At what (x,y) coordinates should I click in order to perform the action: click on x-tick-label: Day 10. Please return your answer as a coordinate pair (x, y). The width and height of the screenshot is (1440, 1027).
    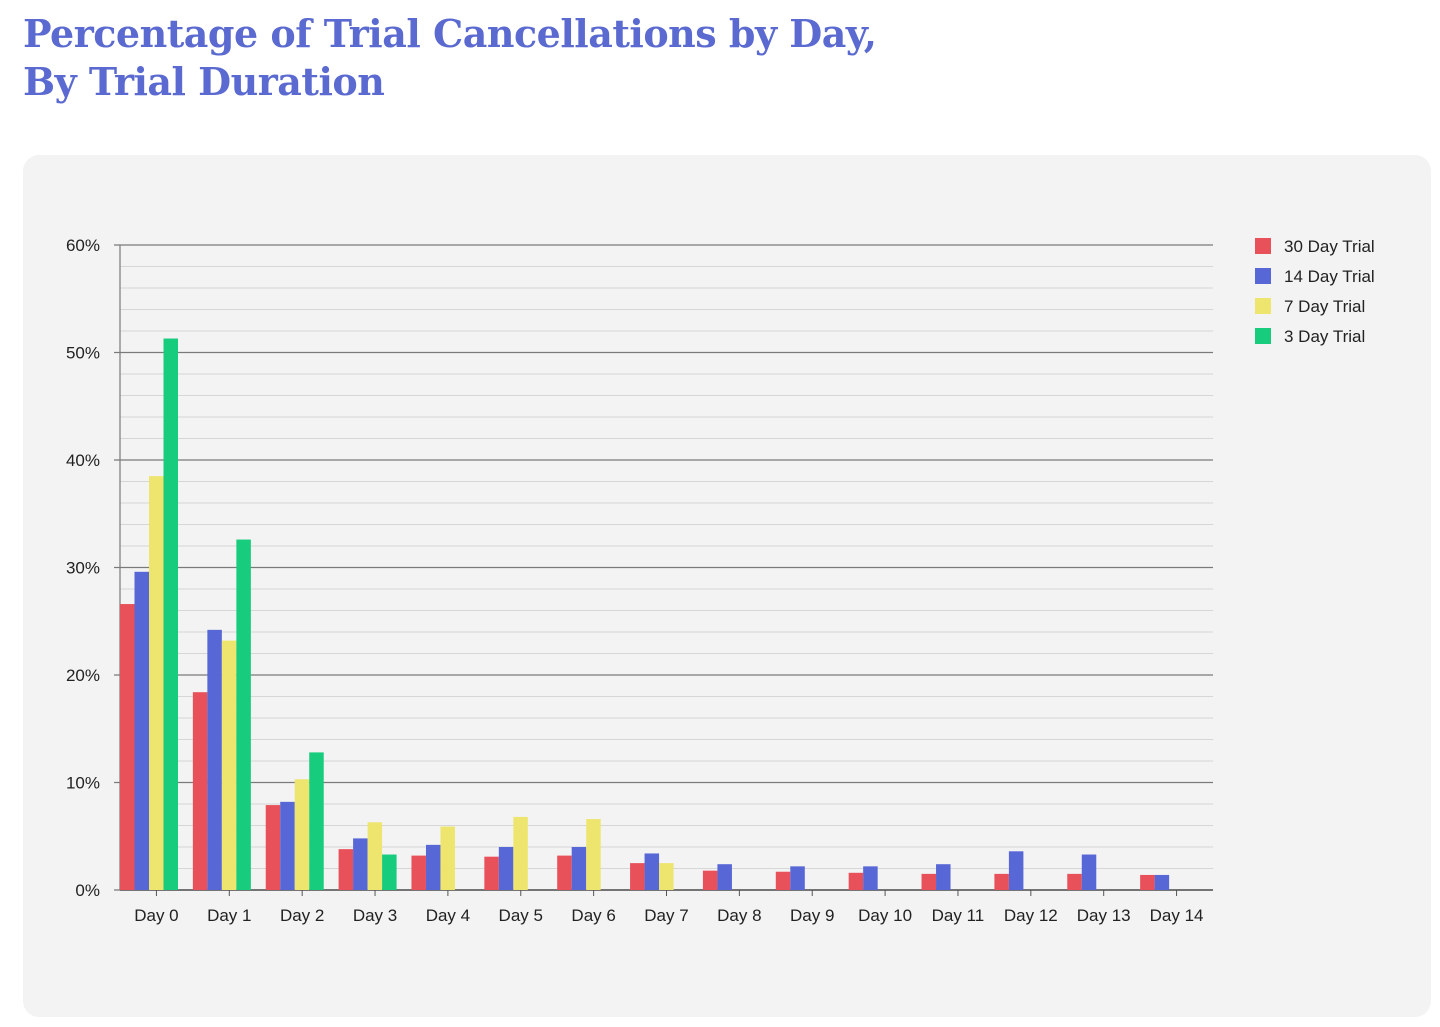
    Looking at the image, I should click on (885, 915).